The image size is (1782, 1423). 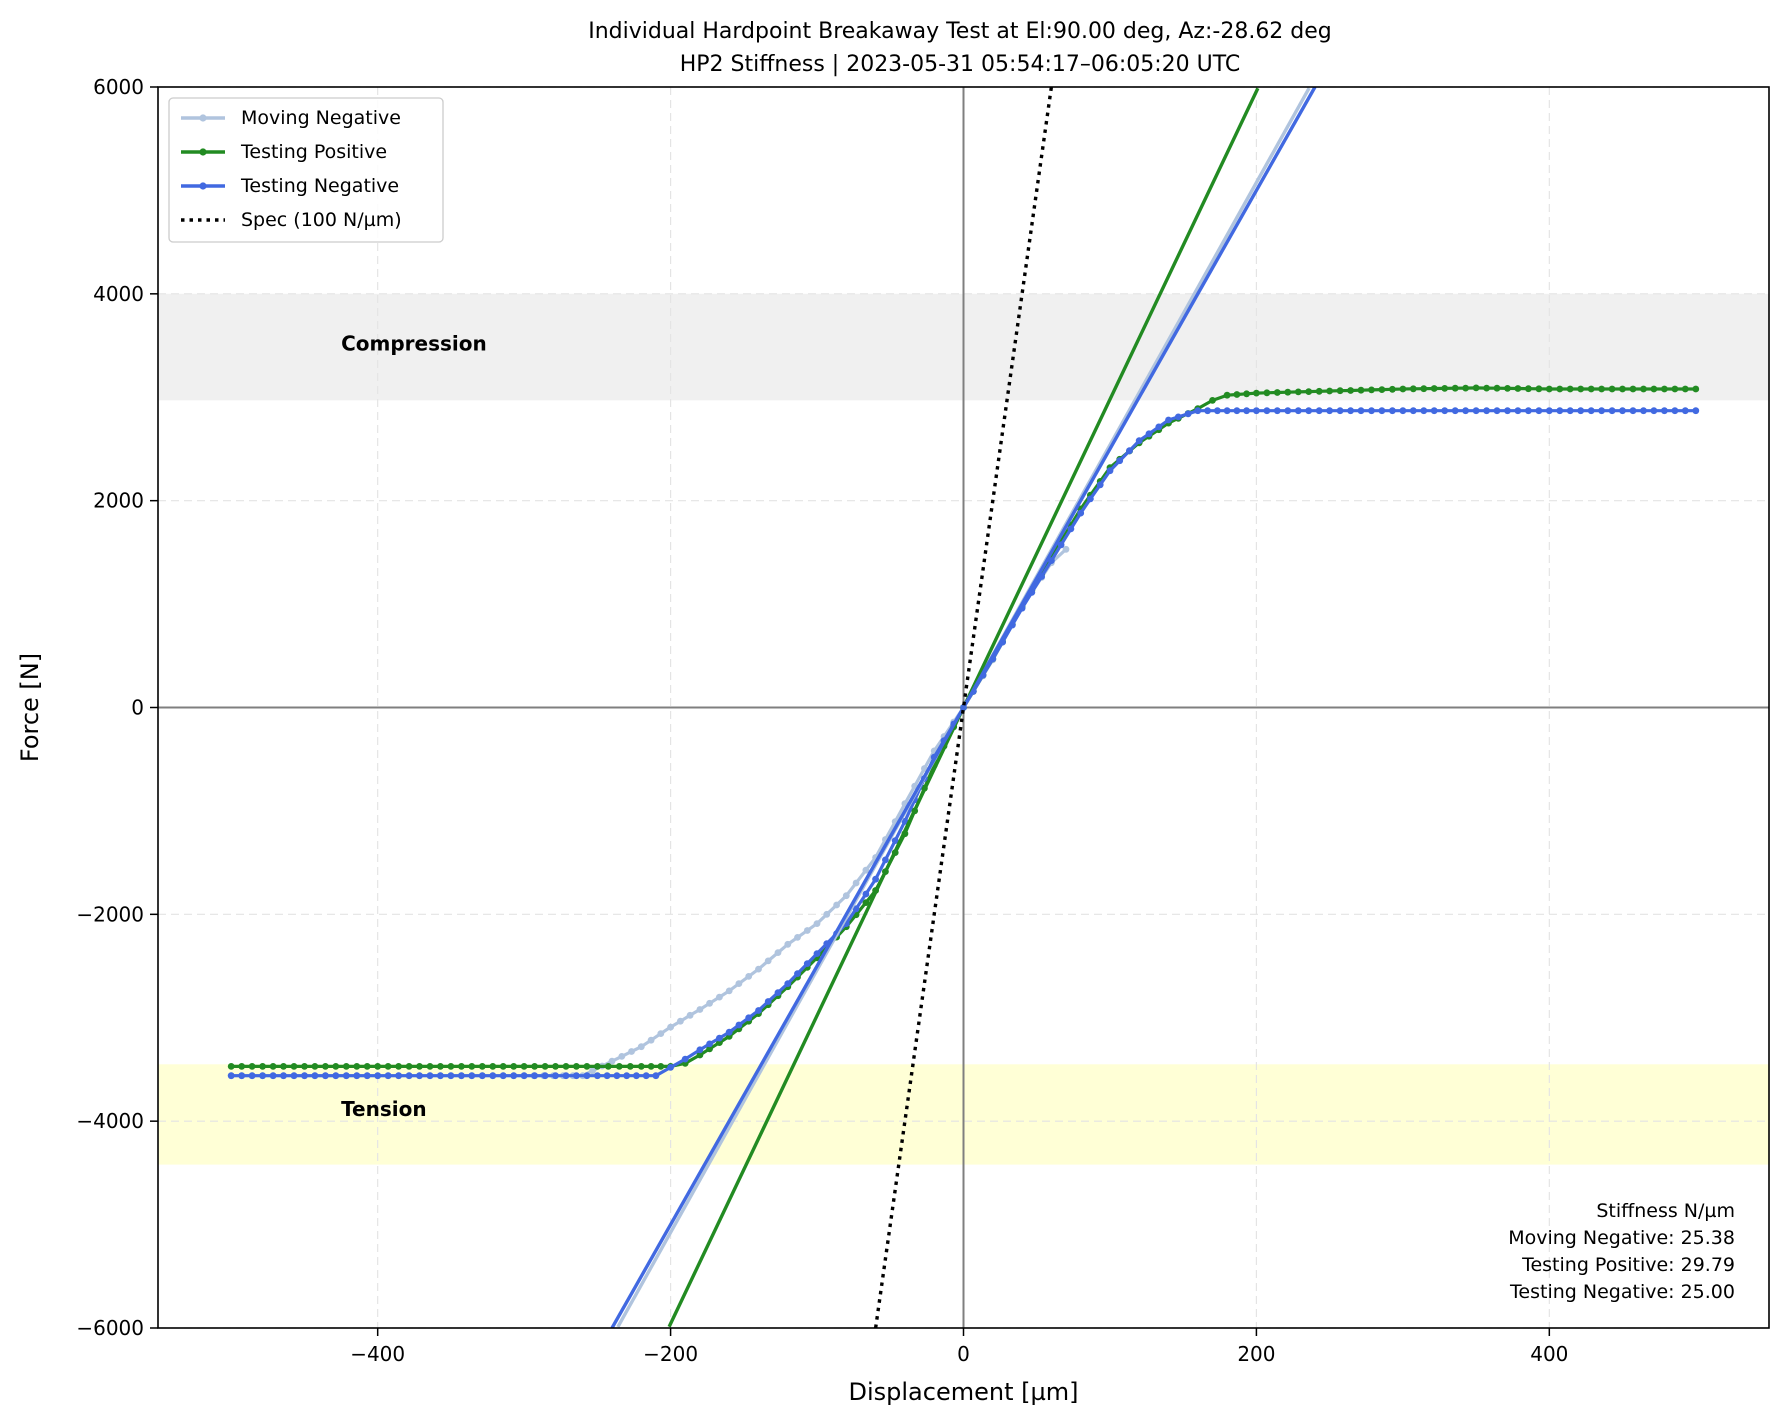 What do you see at coordinates (670, 1354) in the screenshot?
I see `x-tick-label: −200` at bounding box center [670, 1354].